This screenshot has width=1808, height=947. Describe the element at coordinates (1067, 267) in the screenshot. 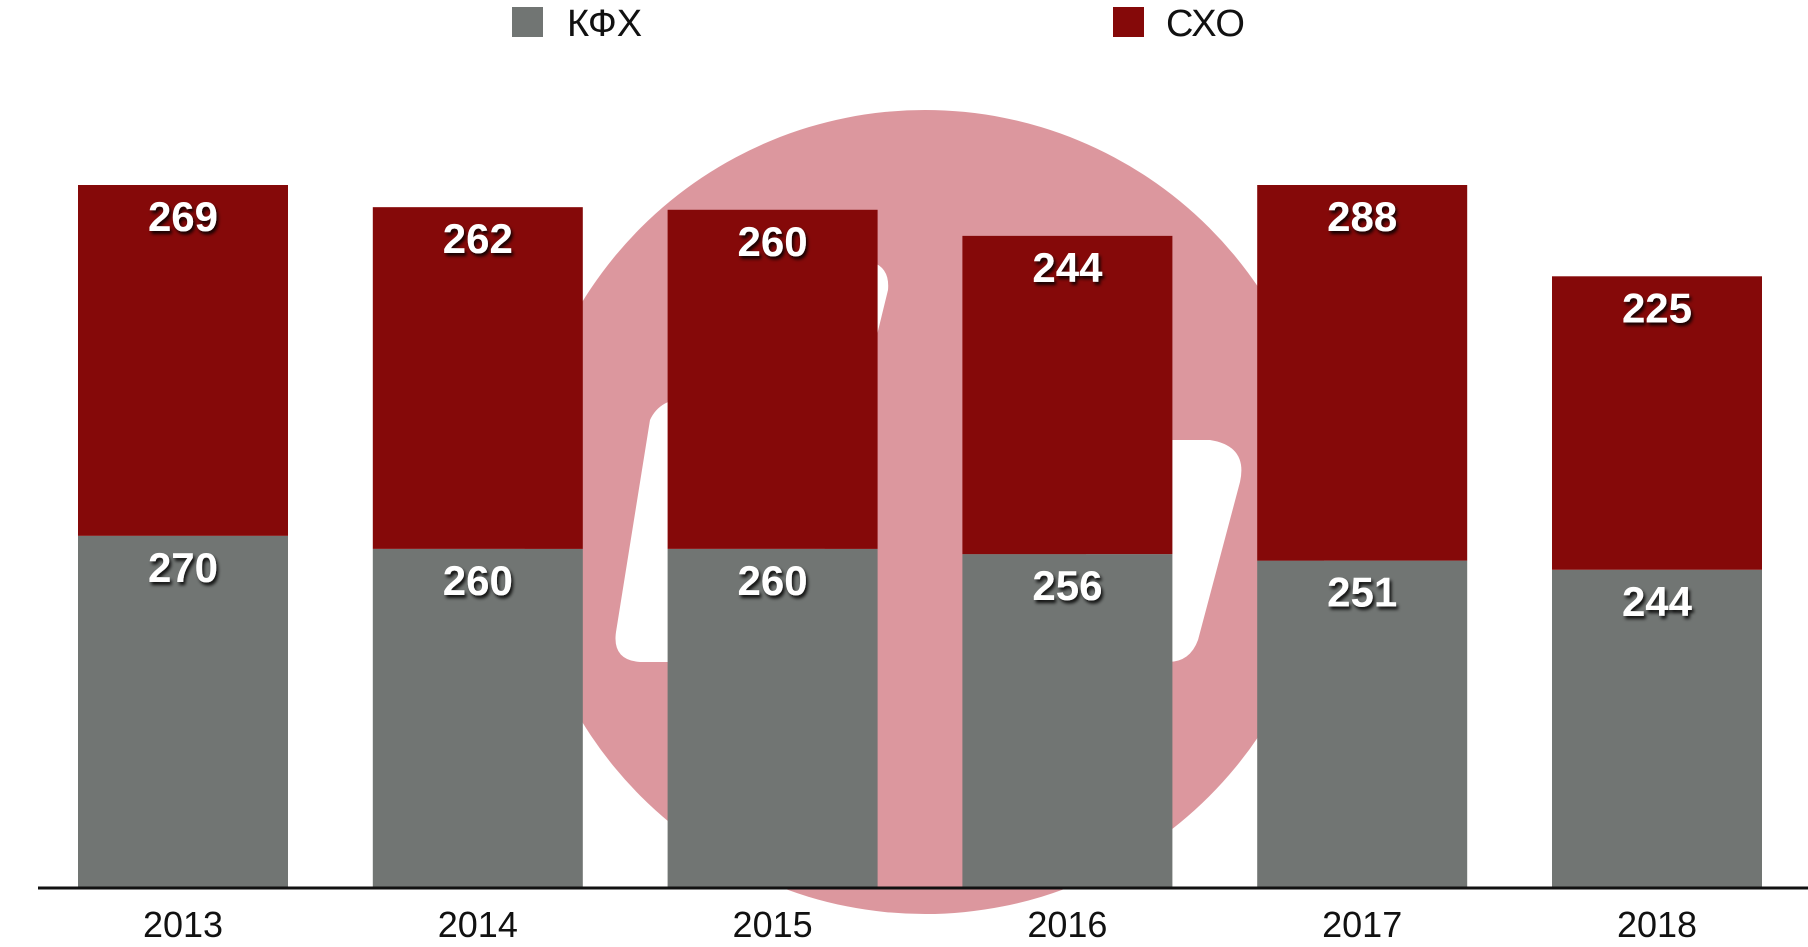

I see `value-label-sxo-2016: 244` at that location.